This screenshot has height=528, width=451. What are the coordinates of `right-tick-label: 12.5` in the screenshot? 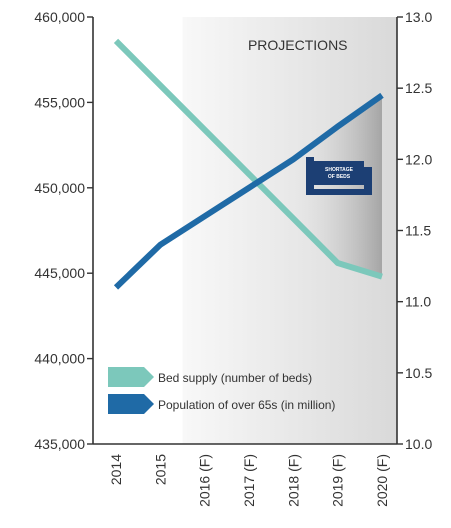 It's located at (418, 88).